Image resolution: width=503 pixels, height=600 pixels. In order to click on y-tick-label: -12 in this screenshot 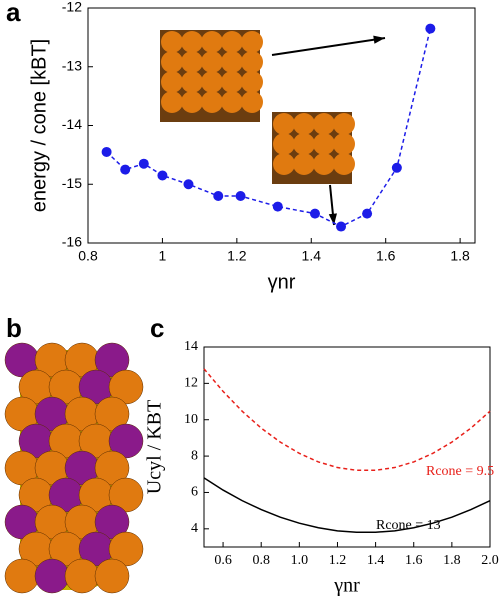, I will do `click(72, 7)`.